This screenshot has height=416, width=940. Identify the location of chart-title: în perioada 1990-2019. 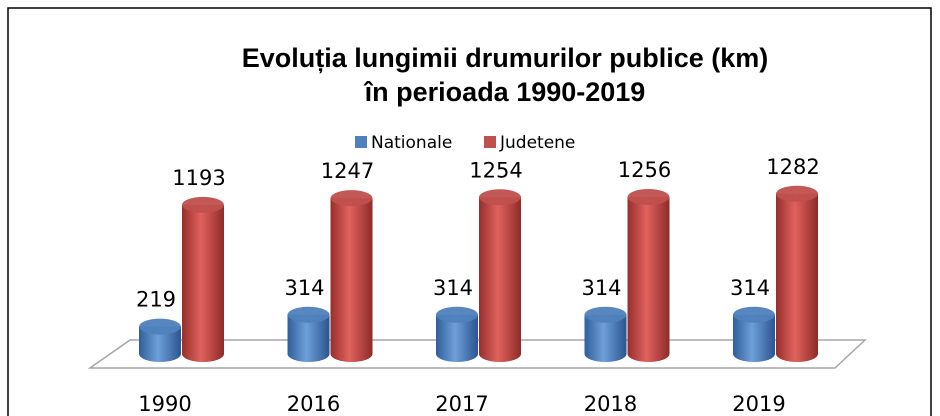
(504, 92).